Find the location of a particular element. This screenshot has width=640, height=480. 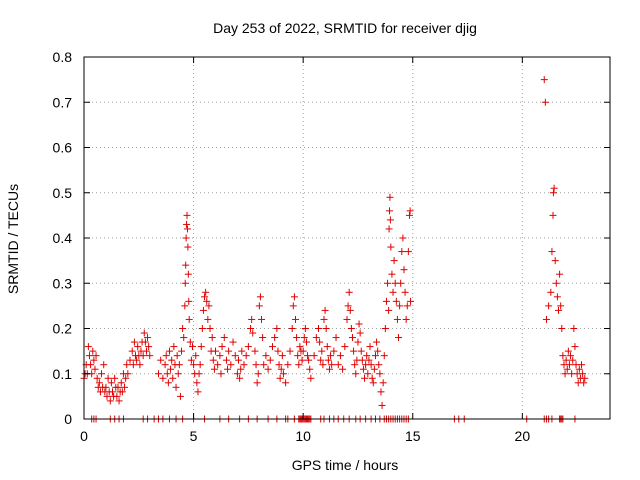

y-axis-label: SRMTID / TECUs is located at coordinates (13, 239).